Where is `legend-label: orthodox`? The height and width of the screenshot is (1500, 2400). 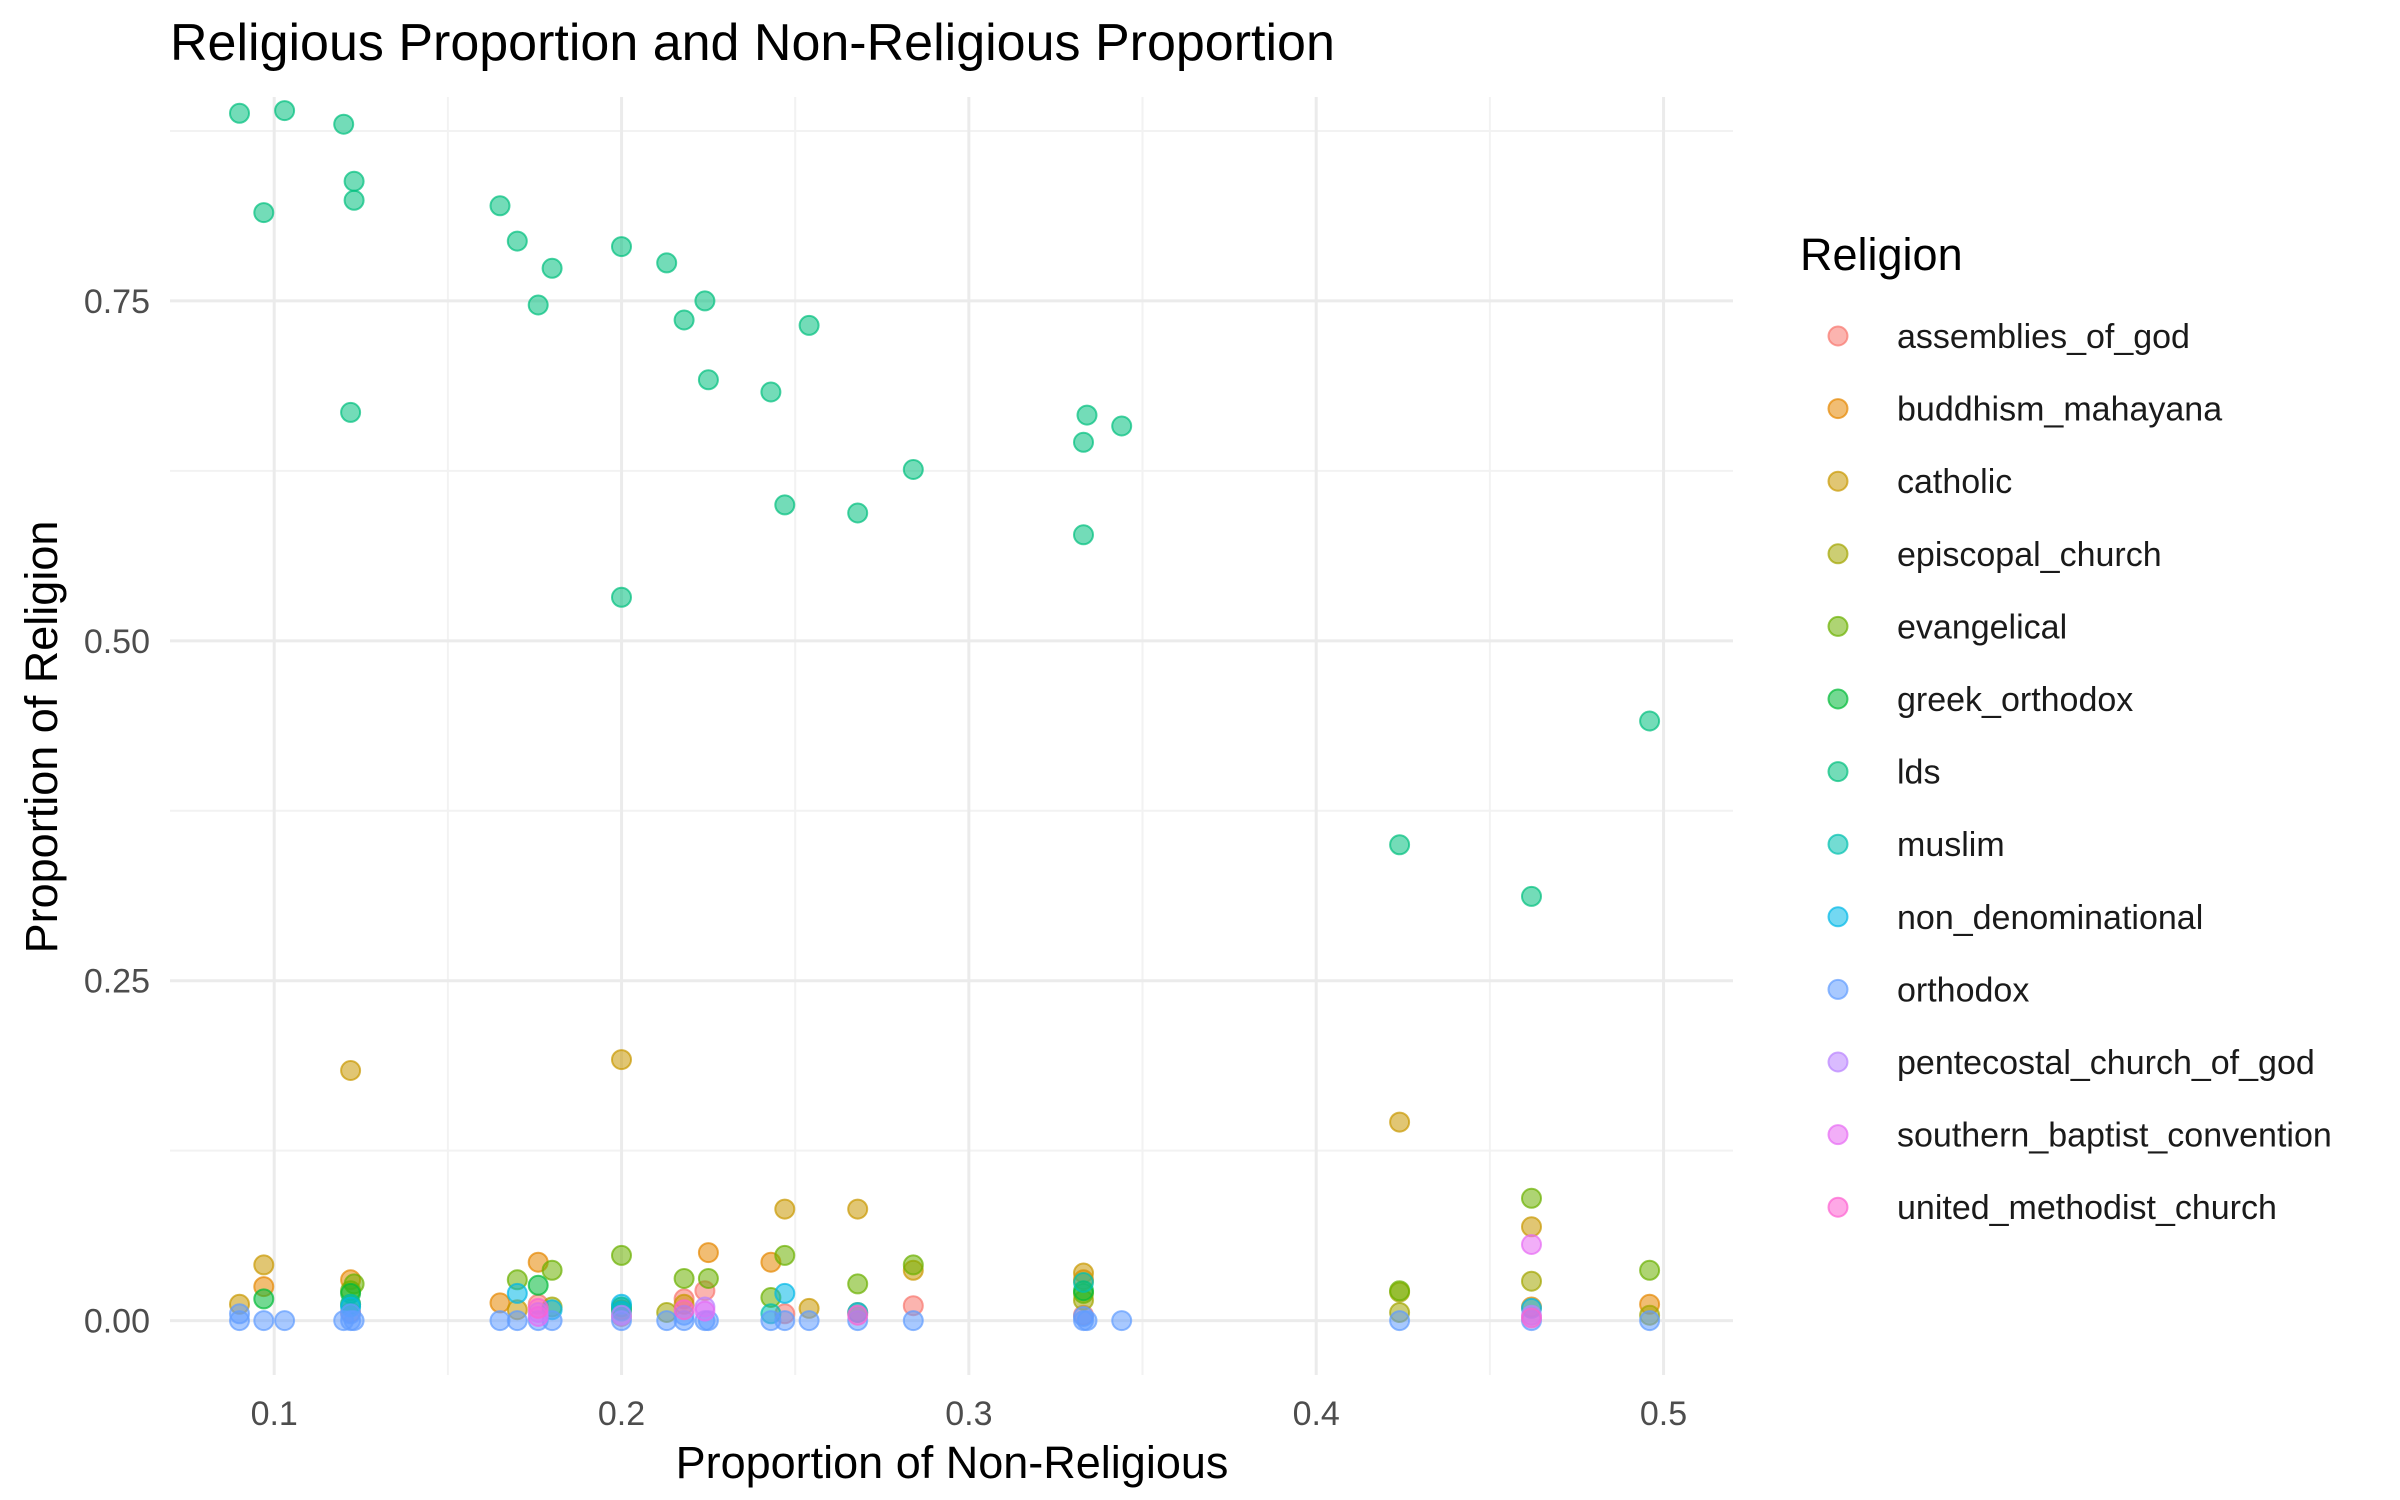 legend-label: orthodox is located at coordinates (1963, 990).